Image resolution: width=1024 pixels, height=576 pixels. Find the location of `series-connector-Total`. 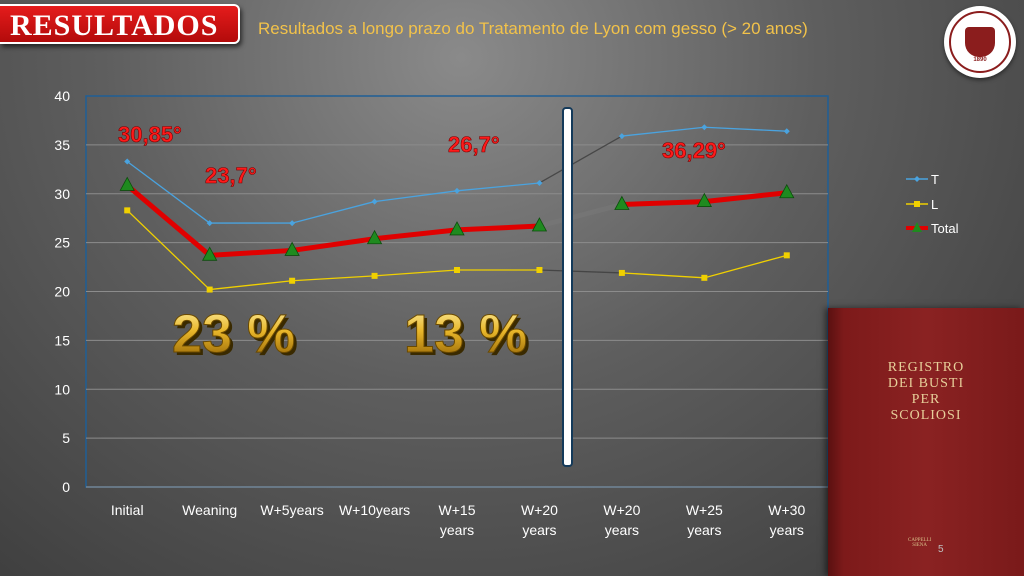

series-connector-Total is located at coordinates (580, 215).